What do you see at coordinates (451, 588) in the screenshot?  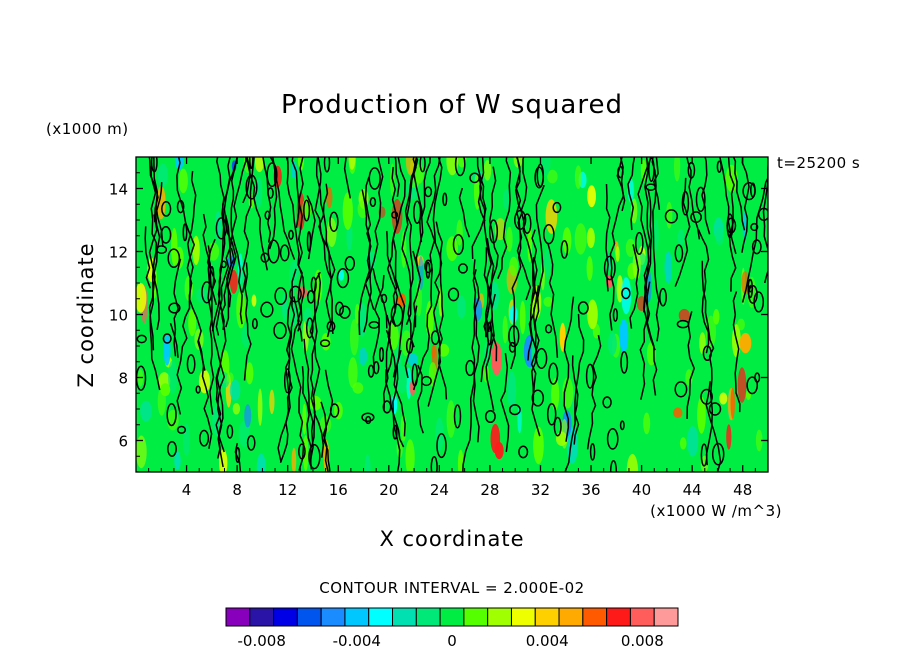 I see `contour-interval-label: CONTOUR INTERVAL = 2.000E-02` at bounding box center [451, 588].